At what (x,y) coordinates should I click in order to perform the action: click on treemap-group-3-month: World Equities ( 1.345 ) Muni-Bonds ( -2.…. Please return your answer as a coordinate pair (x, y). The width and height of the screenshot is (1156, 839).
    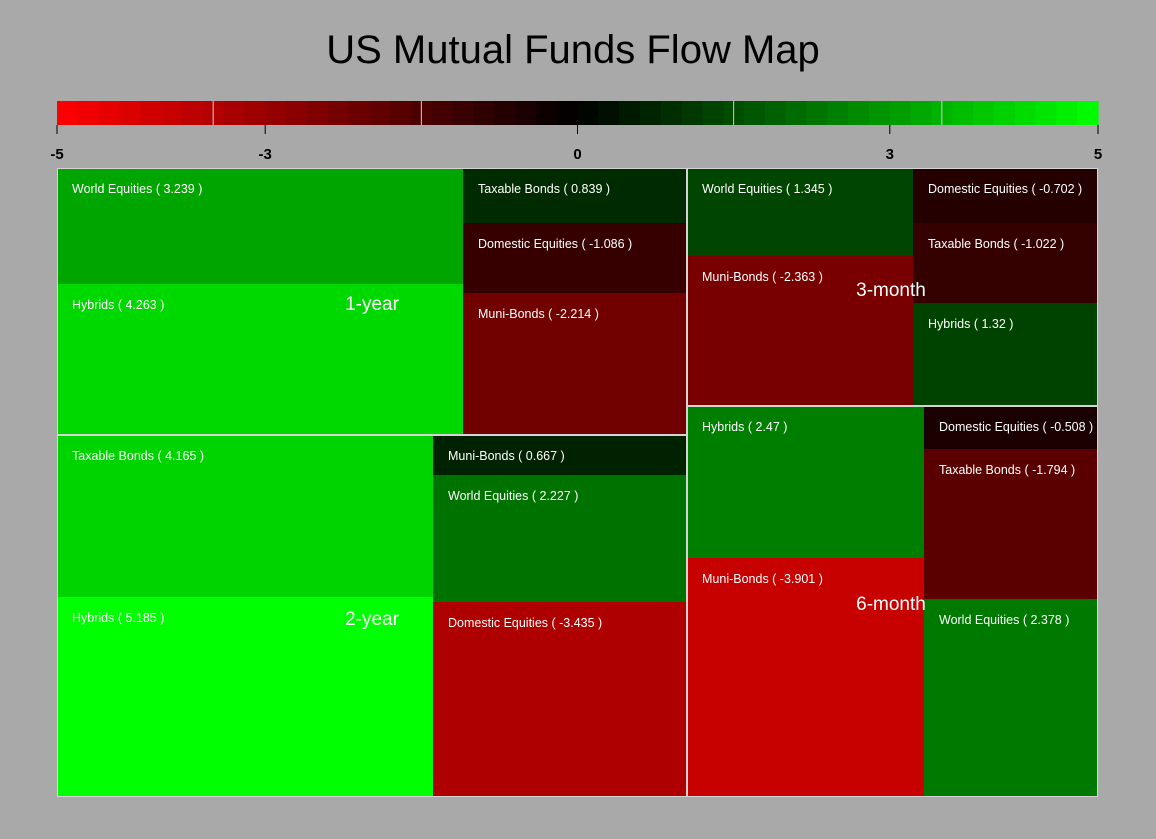
    Looking at the image, I should click on (892, 287).